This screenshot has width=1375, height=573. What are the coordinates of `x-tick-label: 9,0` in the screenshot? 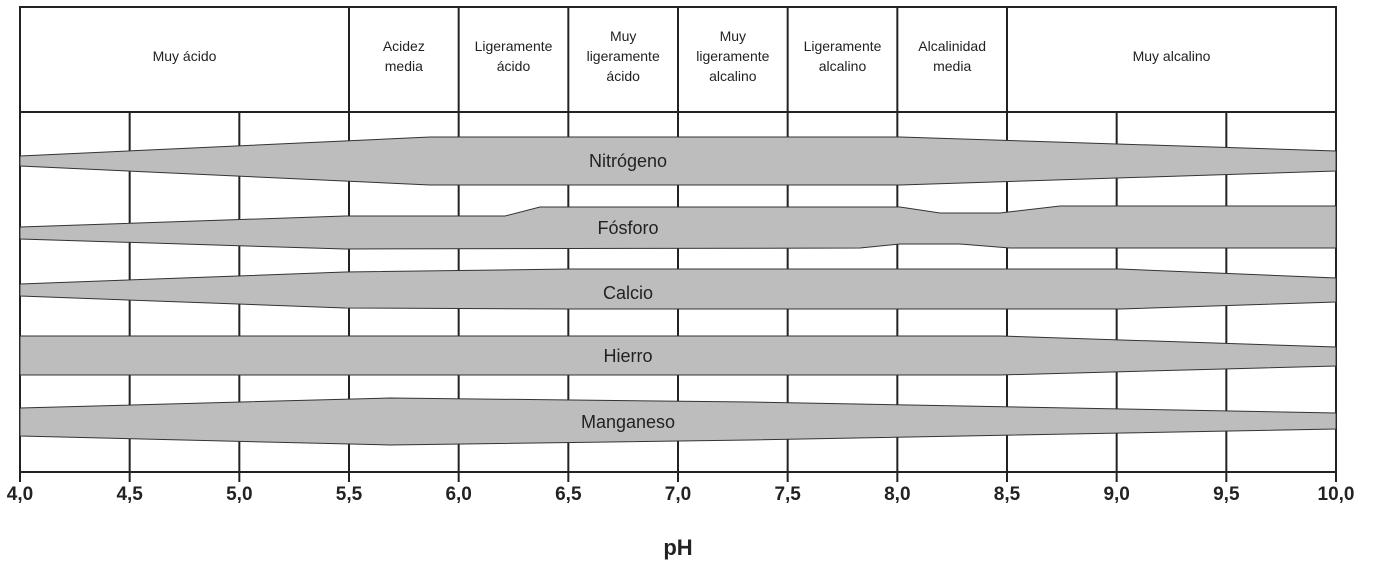 It's located at (1116, 494).